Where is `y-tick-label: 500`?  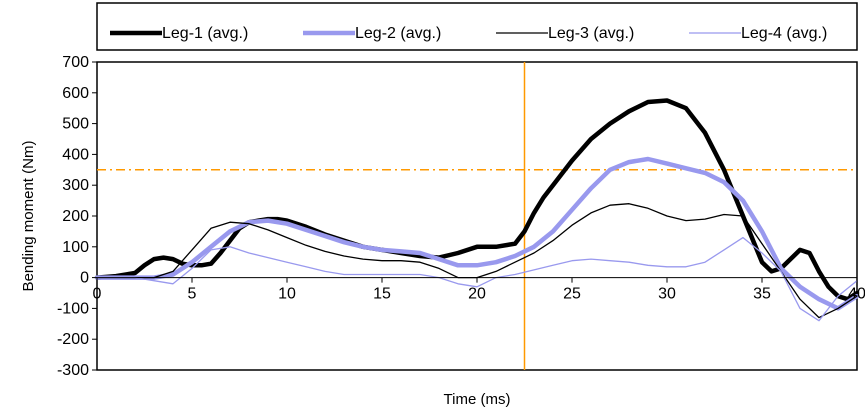 y-tick-label: 500 is located at coordinates (75, 124).